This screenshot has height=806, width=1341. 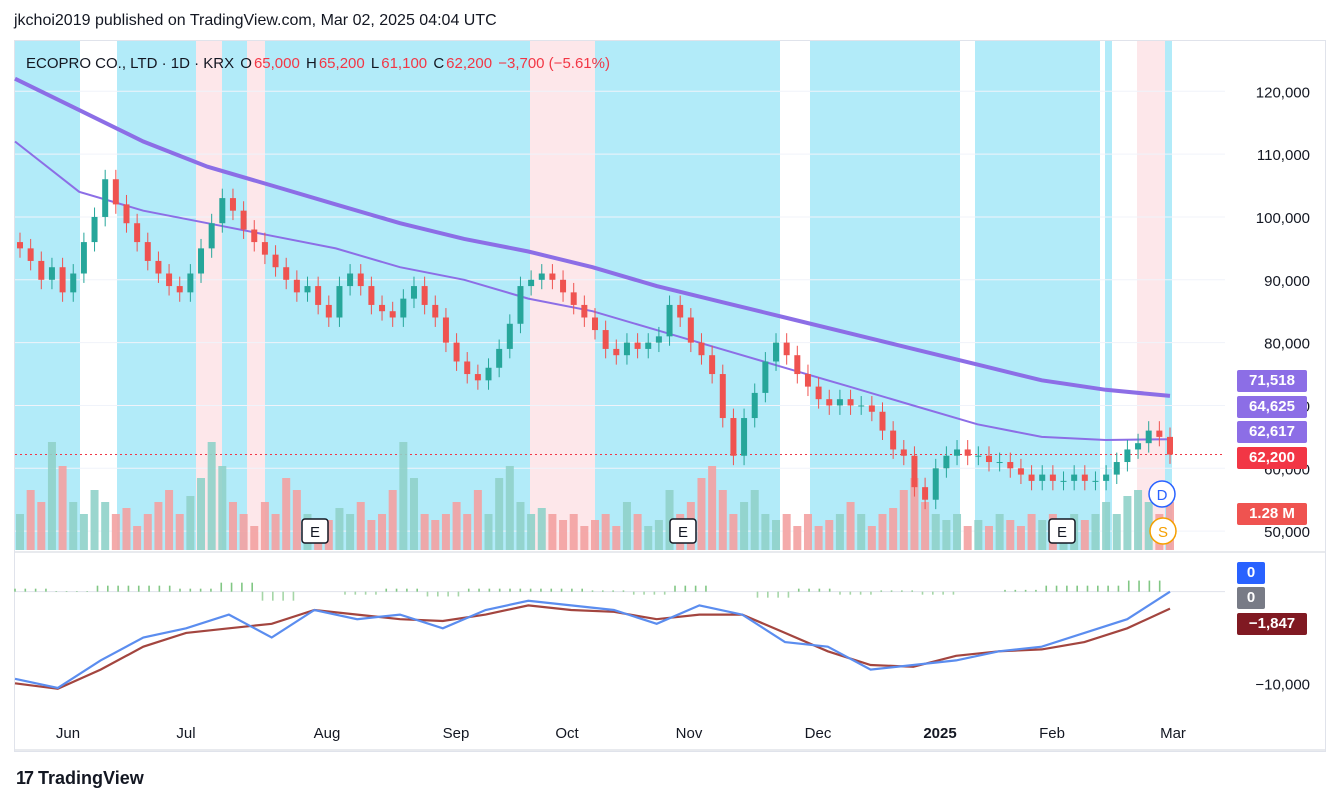 I want to click on legend-open: 65,000, so click(x=276, y=63).